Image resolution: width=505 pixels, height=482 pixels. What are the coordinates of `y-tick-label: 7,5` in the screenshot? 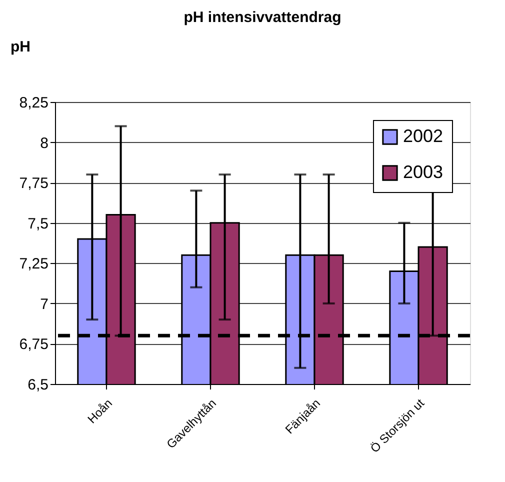 It's located at (38, 223).